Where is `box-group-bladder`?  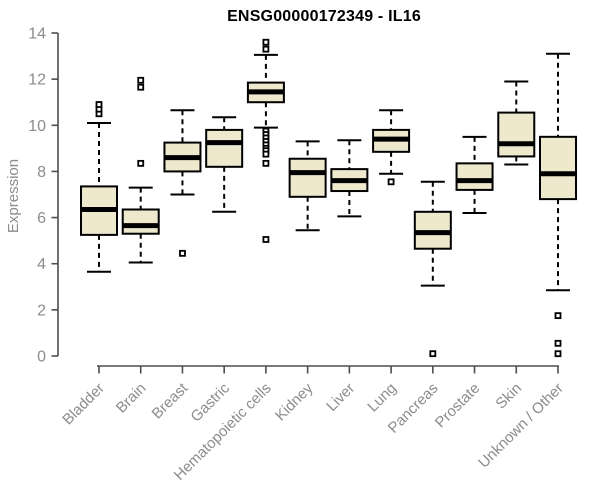 box-group-bladder is located at coordinates (99, 187).